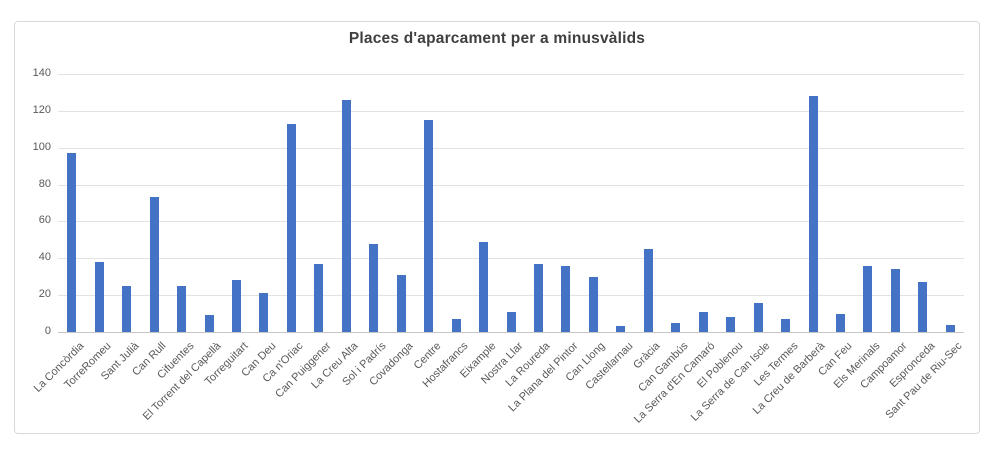 This screenshot has width=1000, height=456. What do you see at coordinates (41, 109) in the screenshot?
I see `y-axis-tick-label: 120` at bounding box center [41, 109].